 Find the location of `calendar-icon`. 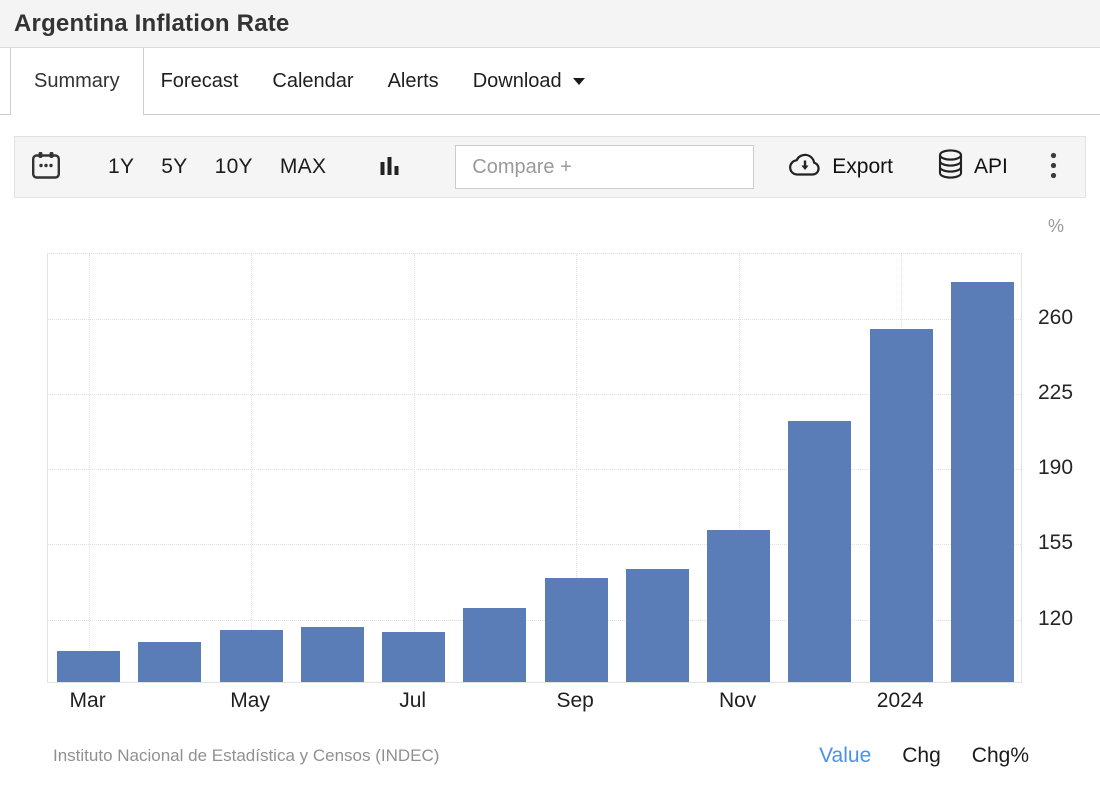

calendar-icon is located at coordinates (46, 167).